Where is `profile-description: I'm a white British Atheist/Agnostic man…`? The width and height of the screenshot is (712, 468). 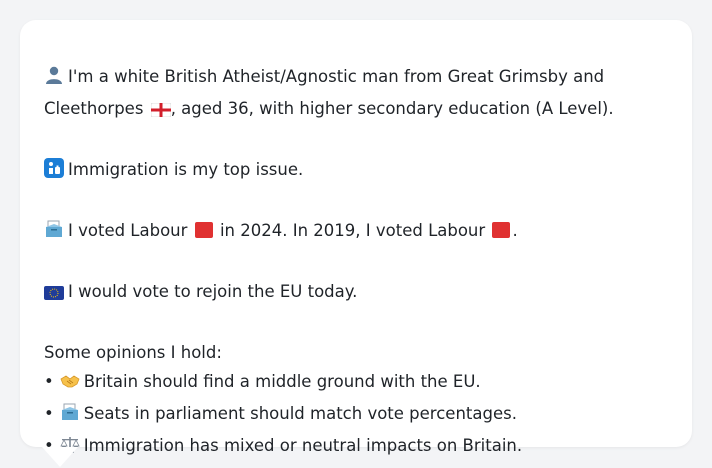 profile-description: I'm a white British Atheist/Agnostic man… is located at coordinates (356, 94).